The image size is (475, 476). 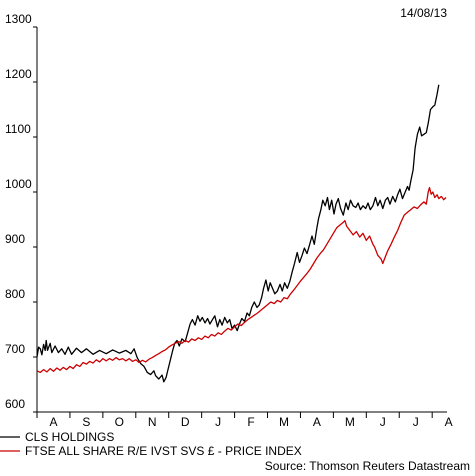 What do you see at coordinates (423, 13) in the screenshot?
I see `chart-date: 14/08/13` at bounding box center [423, 13].